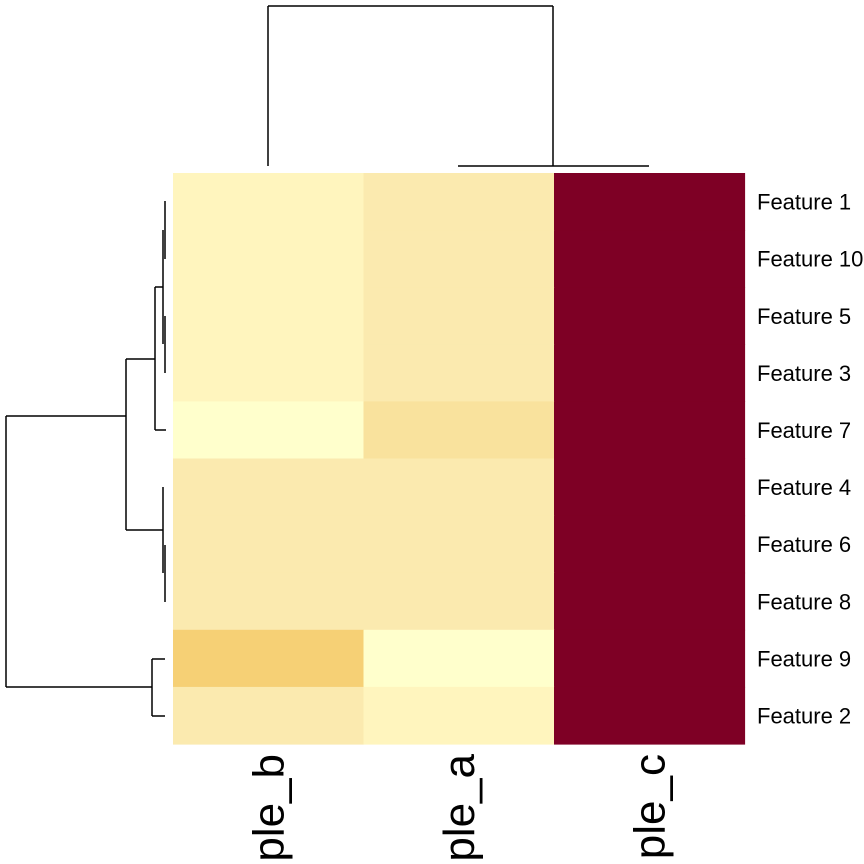 The image size is (864, 864). Describe the element at coordinates (268, 808) in the screenshot. I see `column-label: ple_b` at that location.